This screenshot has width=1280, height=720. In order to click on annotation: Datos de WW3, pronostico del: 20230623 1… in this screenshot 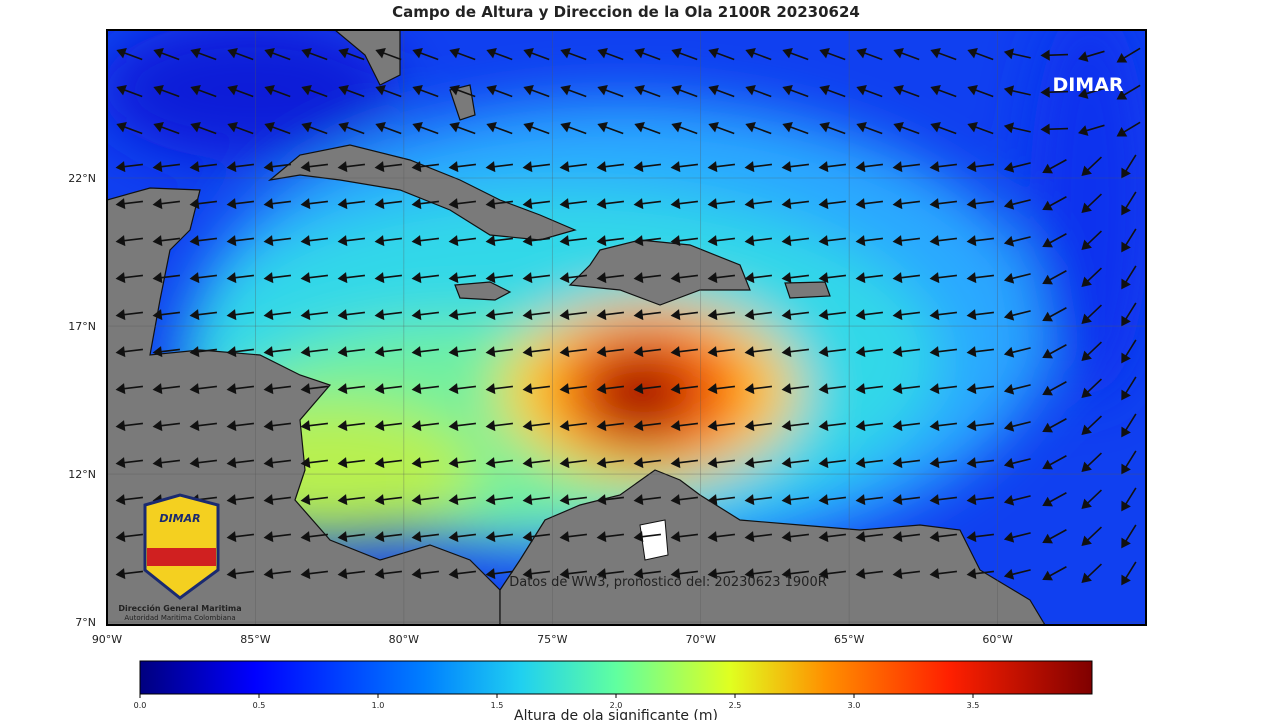, I will do `click(668, 582)`.